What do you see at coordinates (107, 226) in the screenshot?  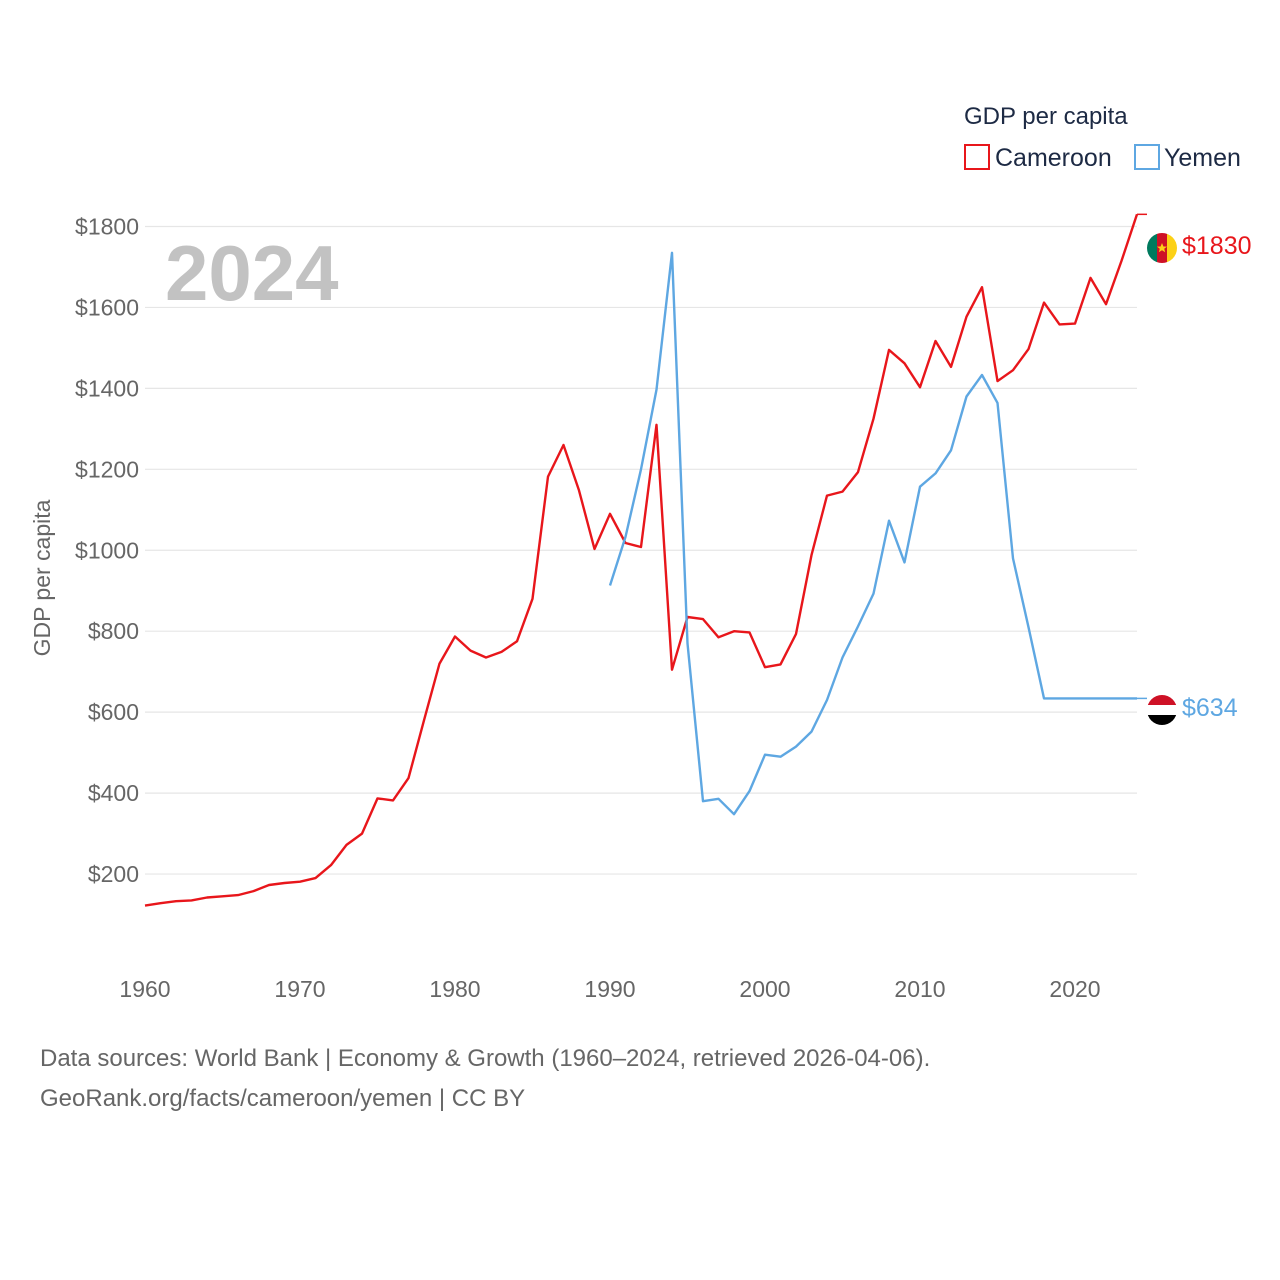 I see `y-tick-label: $1800` at bounding box center [107, 226].